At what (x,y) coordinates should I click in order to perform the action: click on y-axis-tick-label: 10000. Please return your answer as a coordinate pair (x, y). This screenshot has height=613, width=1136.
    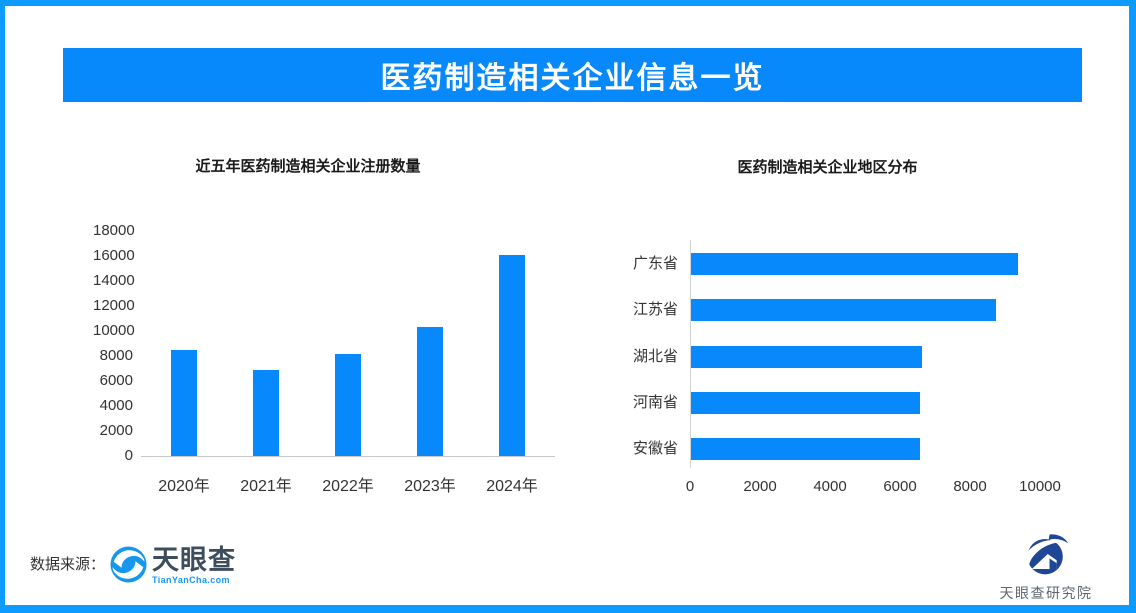
    Looking at the image, I should click on (114, 330).